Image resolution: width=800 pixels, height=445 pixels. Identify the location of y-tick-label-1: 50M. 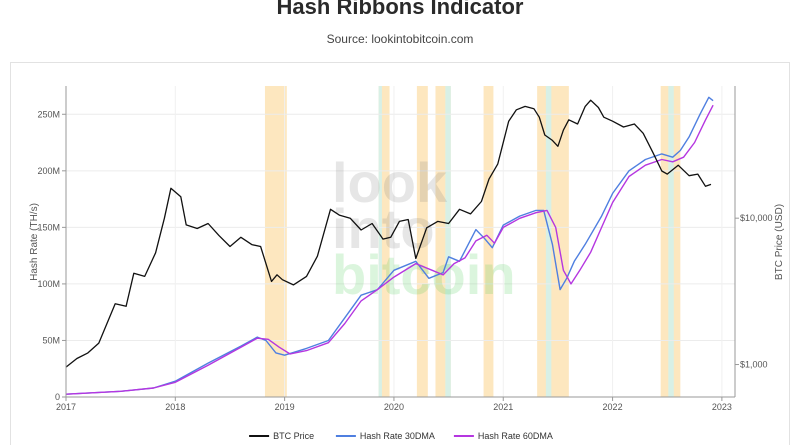
(51, 340).